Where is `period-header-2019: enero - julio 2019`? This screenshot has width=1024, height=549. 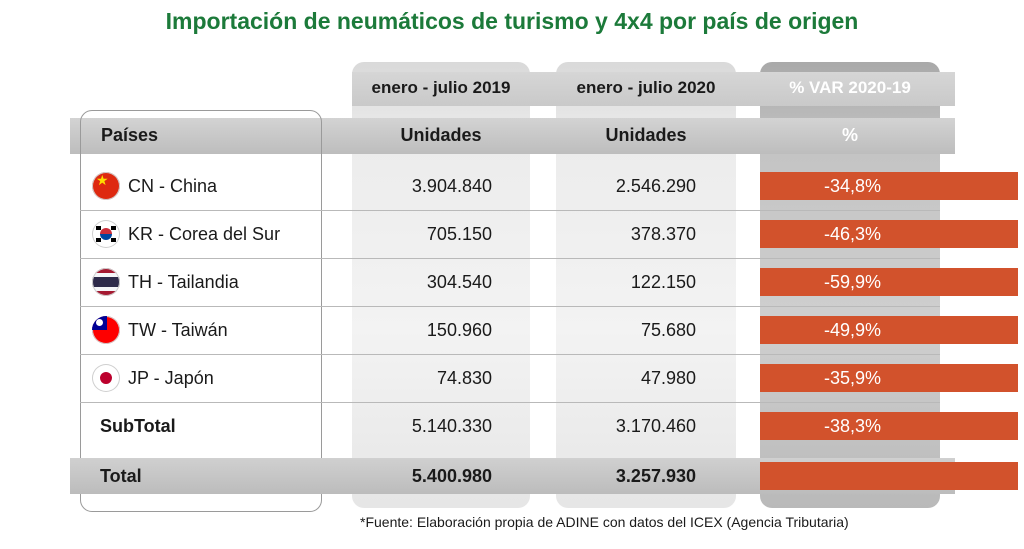
period-header-2019: enero - julio 2019 is located at coordinates (441, 87).